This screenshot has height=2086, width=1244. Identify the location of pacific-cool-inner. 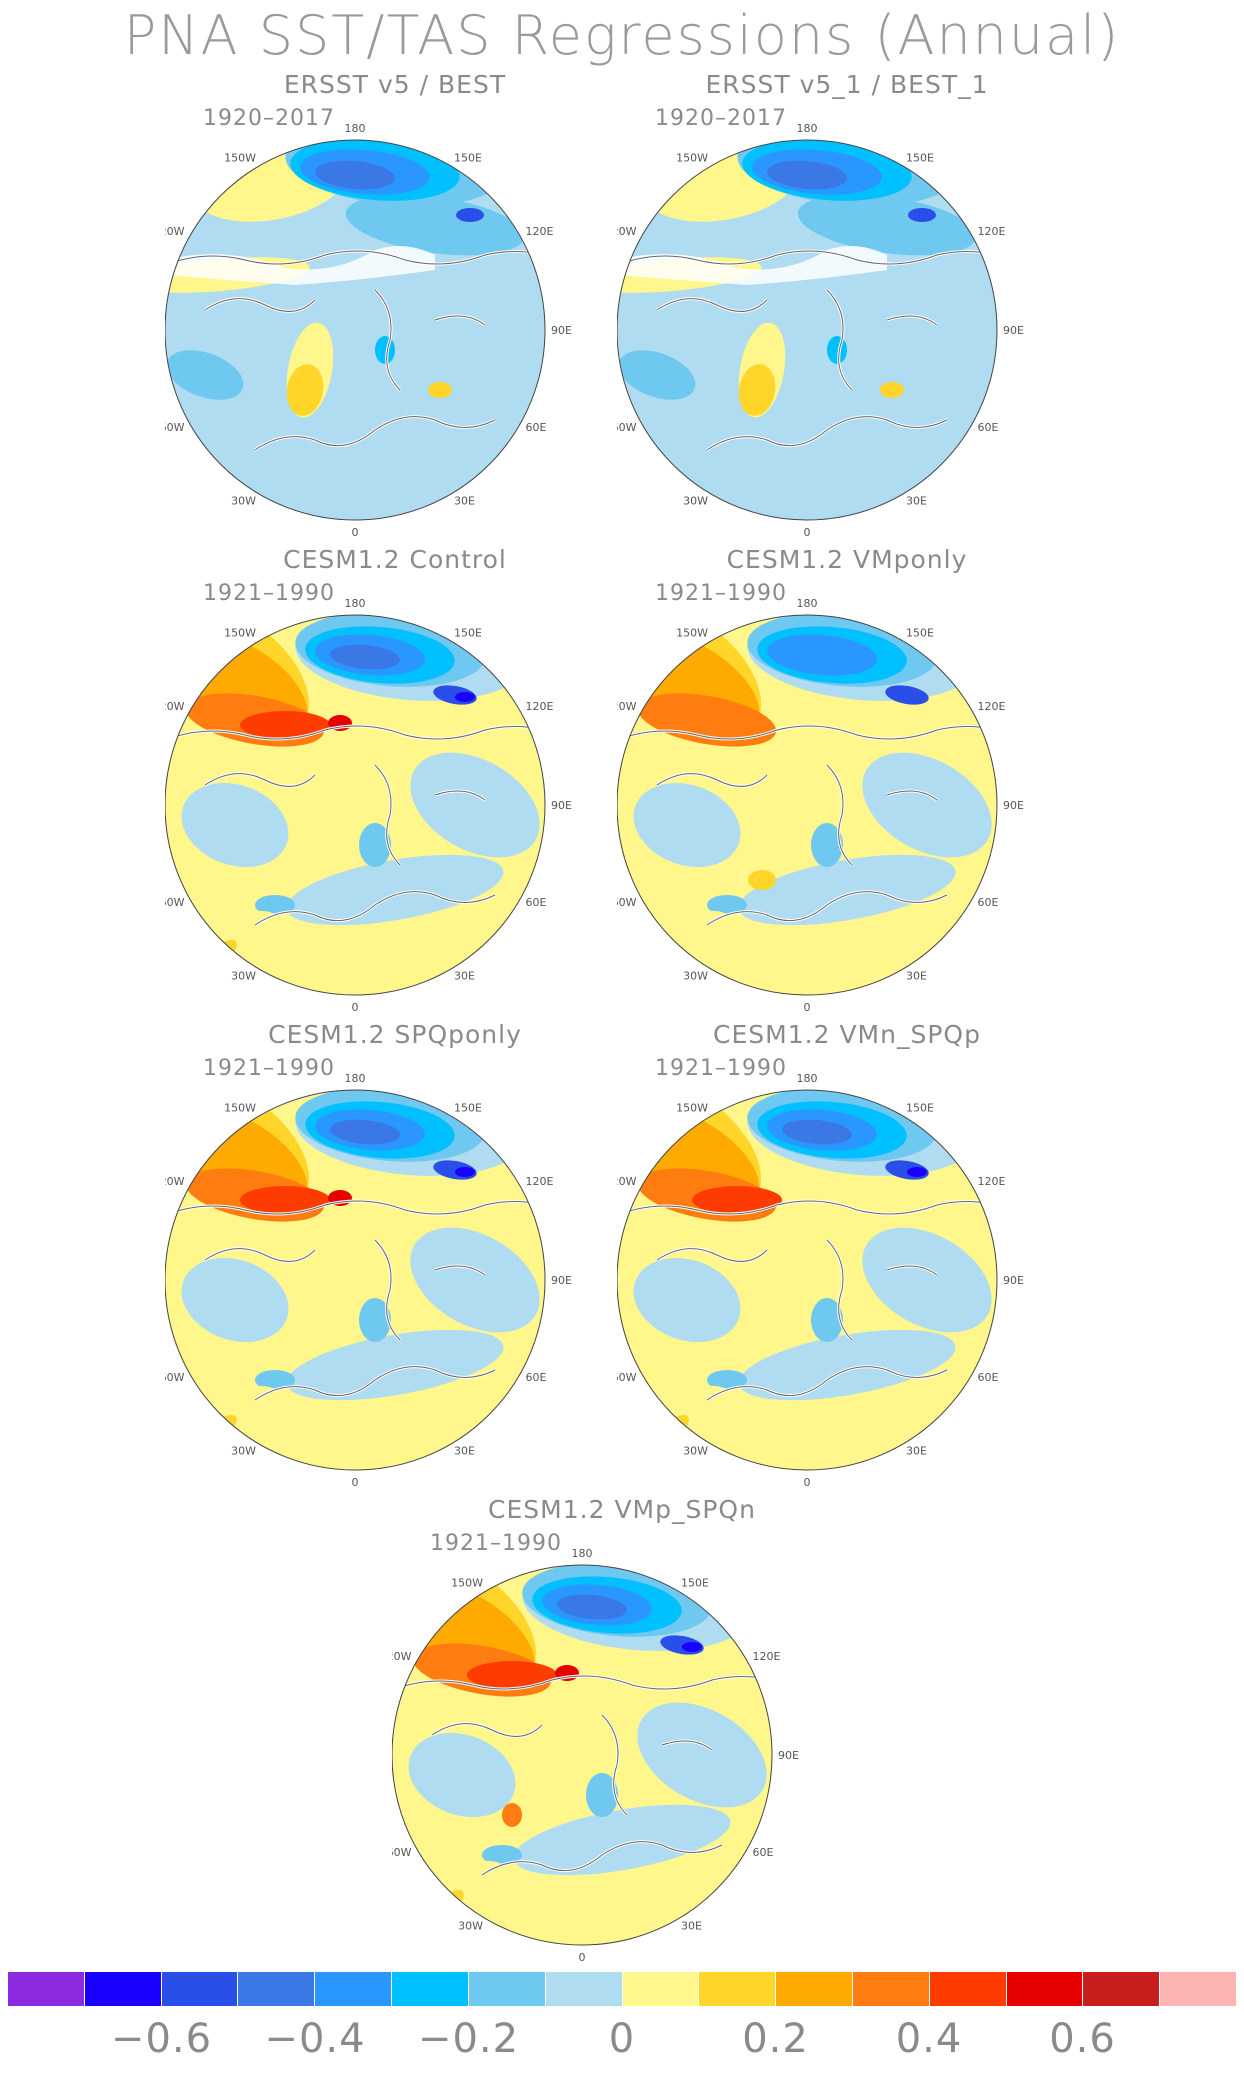
(822, 655).